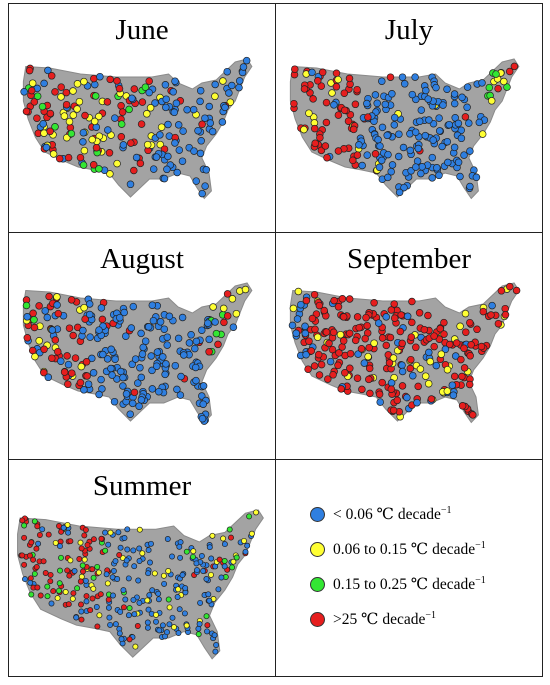 The height and width of the screenshot is (685, 550). What do you see at coordinates (317, 549) in the screenshot?
I see `legend-swatch-yellow` at bounding box center [317, 549].